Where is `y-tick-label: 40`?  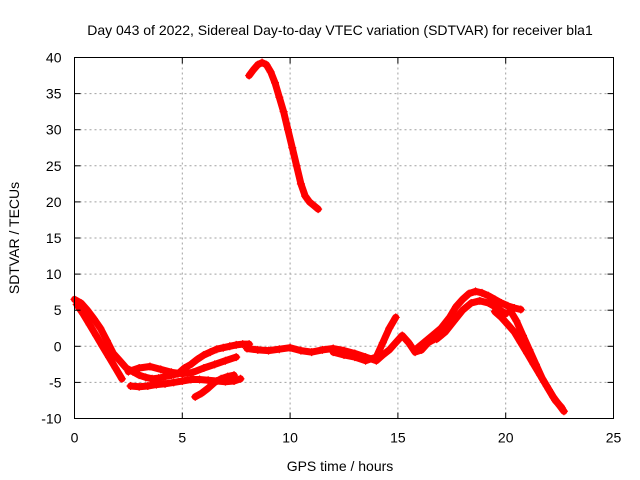
y-tick-label: 40 is located at coordinates (54, 58).